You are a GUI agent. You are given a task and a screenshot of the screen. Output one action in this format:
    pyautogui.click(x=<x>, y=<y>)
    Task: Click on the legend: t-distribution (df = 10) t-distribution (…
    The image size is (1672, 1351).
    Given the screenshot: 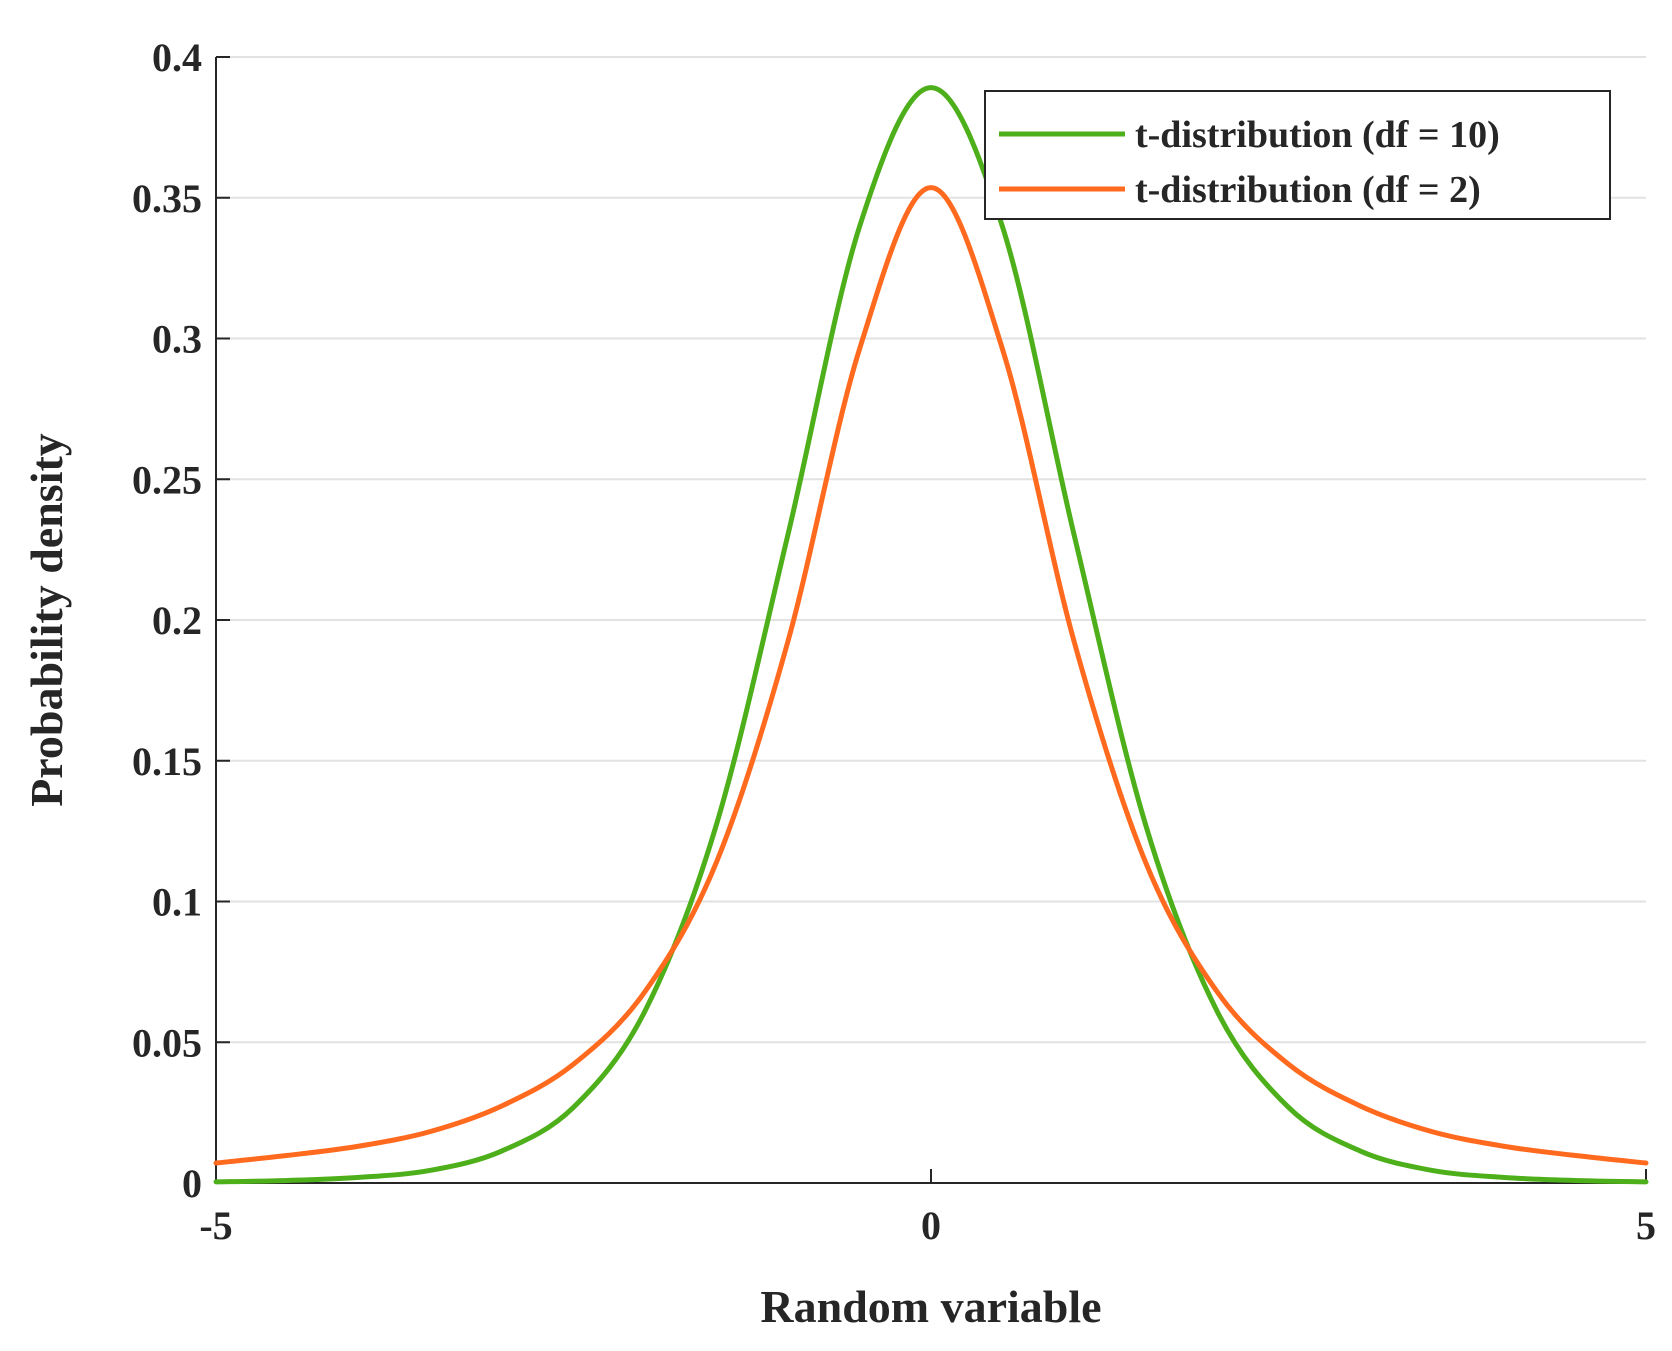 What is the action you would take?
    pyautogui.click(x=1297, y=155)
    